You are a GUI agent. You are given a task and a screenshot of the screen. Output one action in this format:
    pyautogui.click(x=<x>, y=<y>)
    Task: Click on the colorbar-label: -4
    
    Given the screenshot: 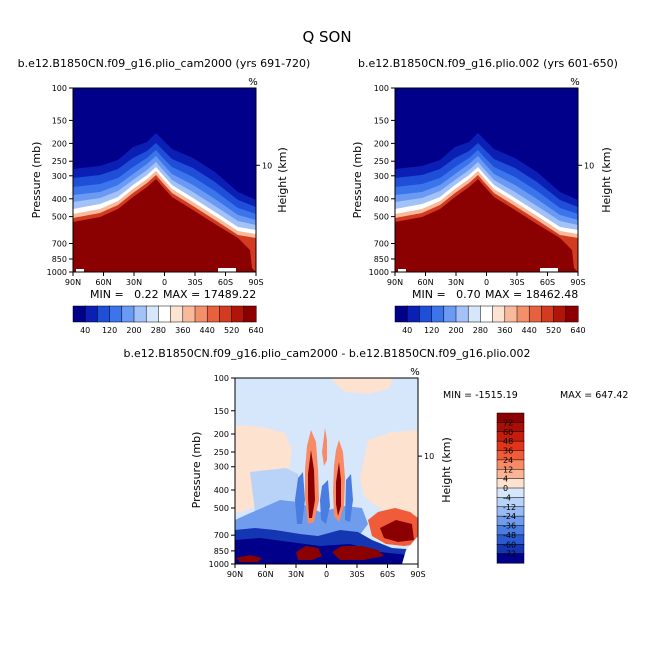 What is the action you would take?
    pyautogui.click(x=507, y=497)
    